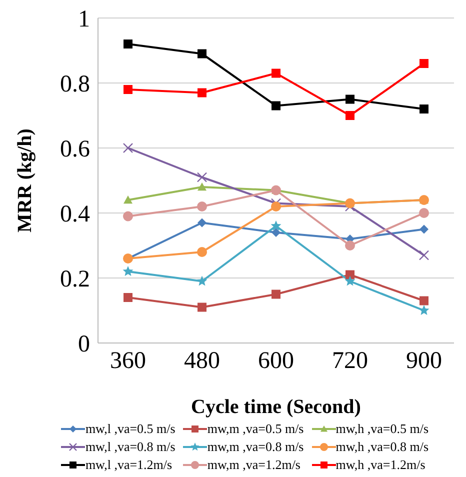 The width and height of the screenshot is (466, 477). Describe the element at coordinates (75, 215) in the screenshot. I see `y-tick-label: 0.4` at that location.